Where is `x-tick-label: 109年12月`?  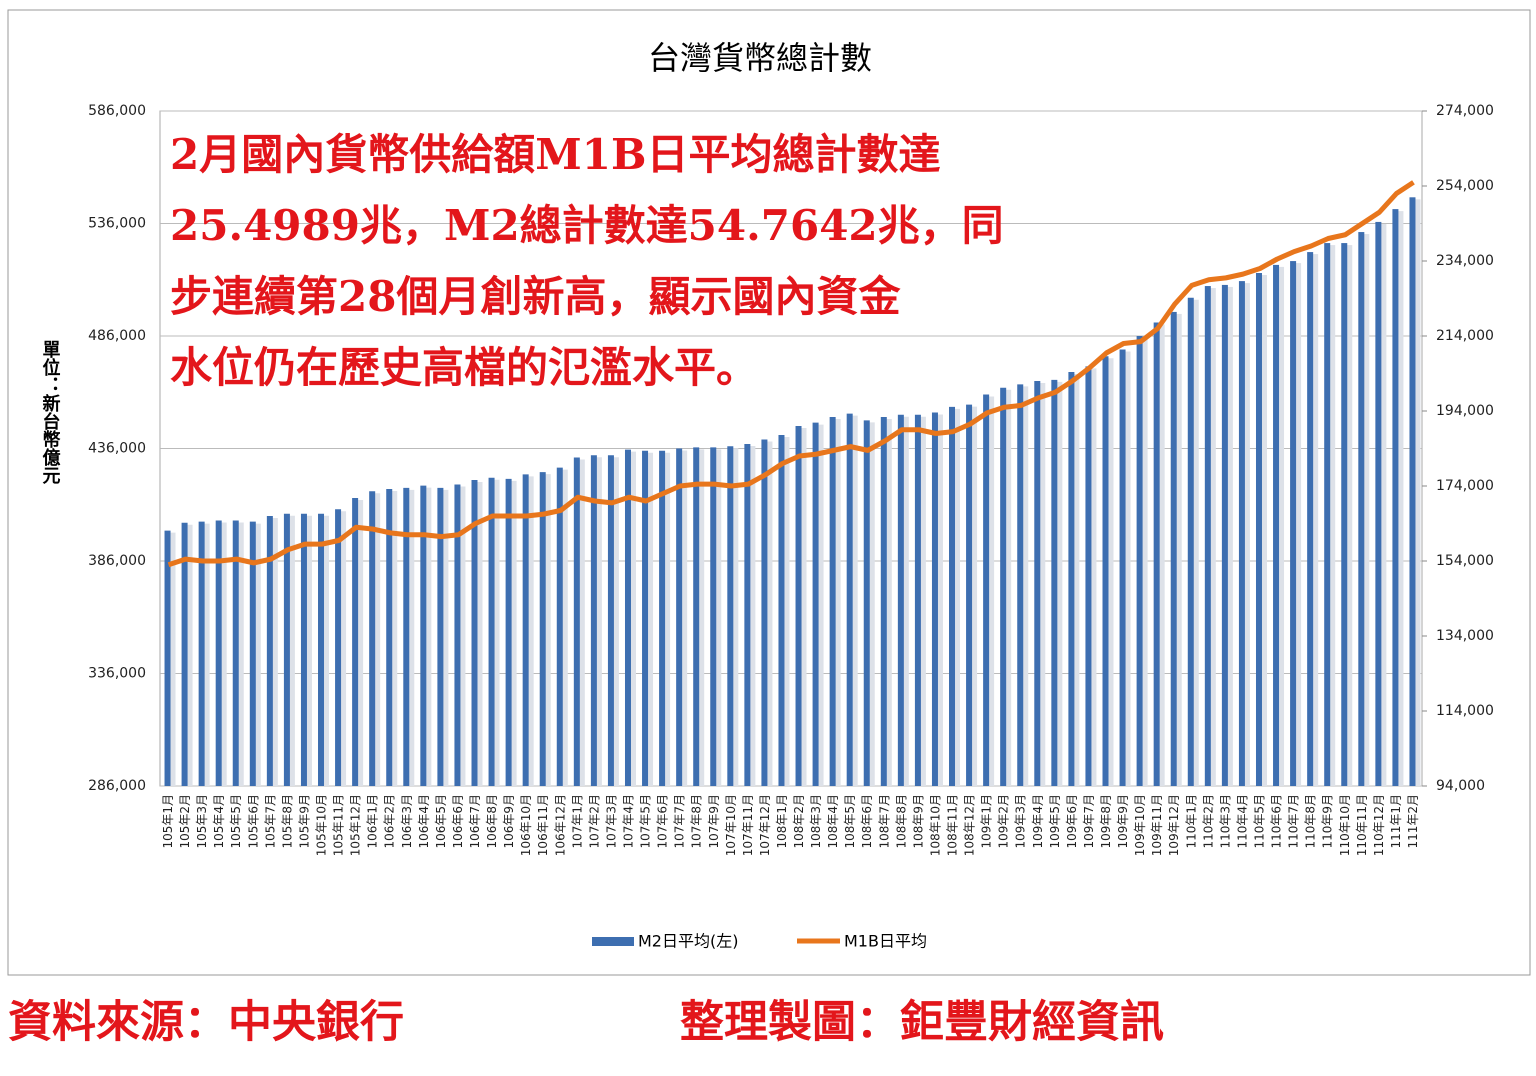 x-tick-label: 109年12月 is located at coordinates (1174, 825).